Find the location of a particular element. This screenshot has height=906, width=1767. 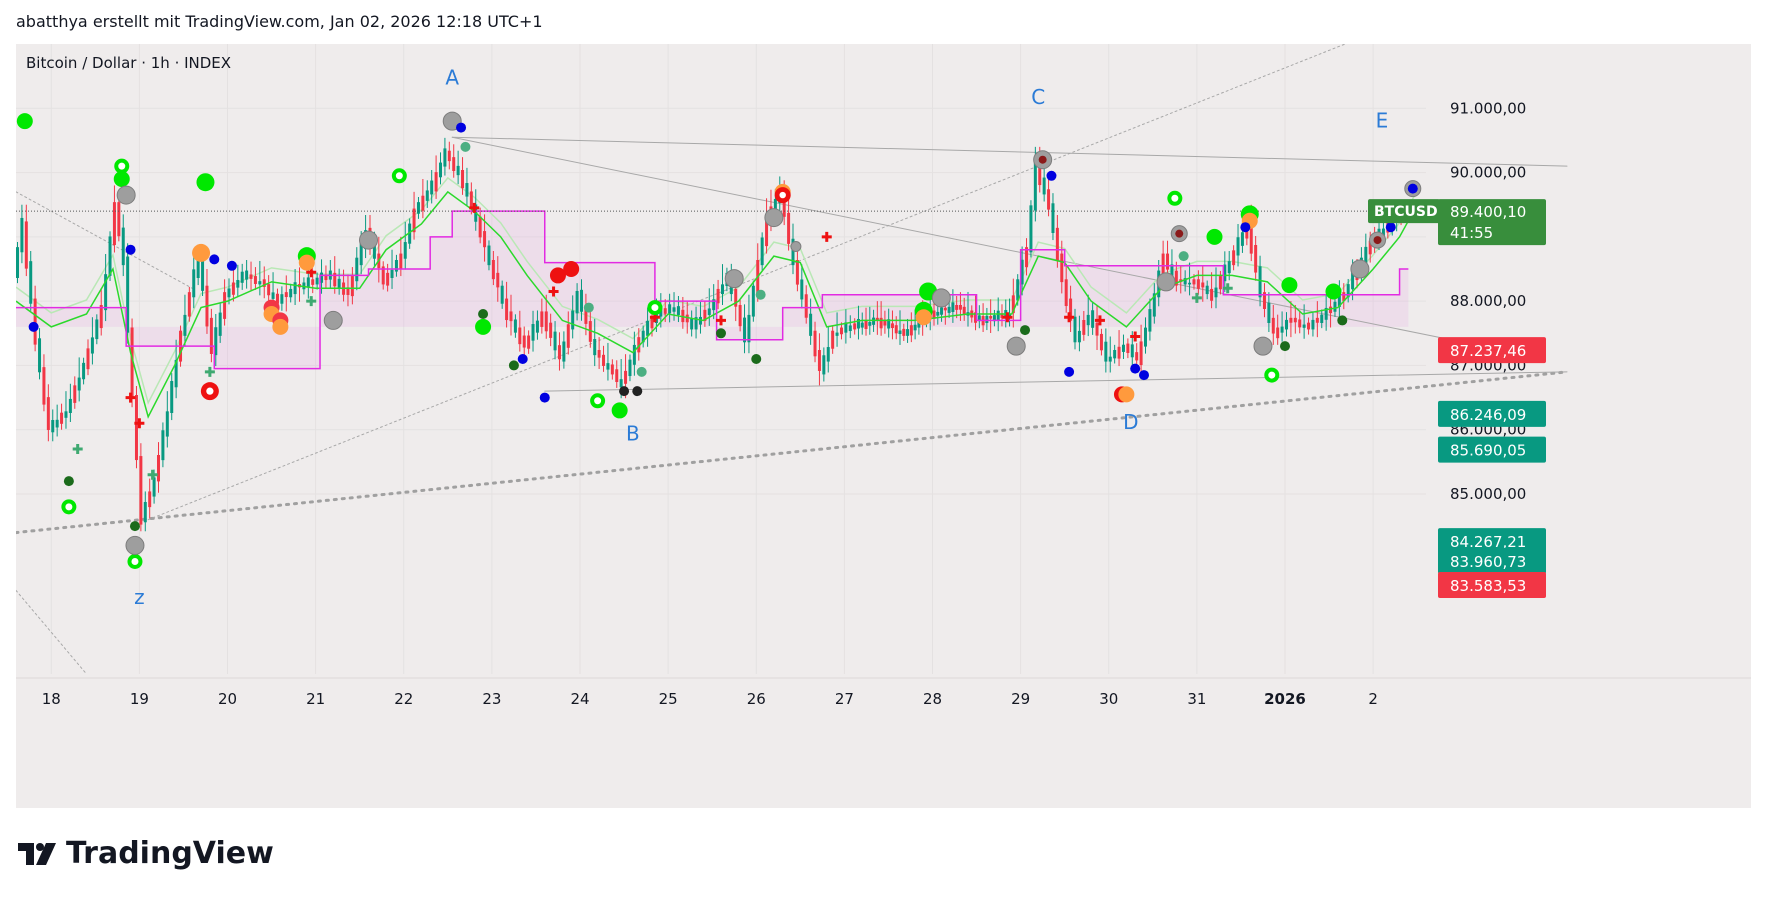

x-tick-label-8: 26 is located at coordinates (756, 699).